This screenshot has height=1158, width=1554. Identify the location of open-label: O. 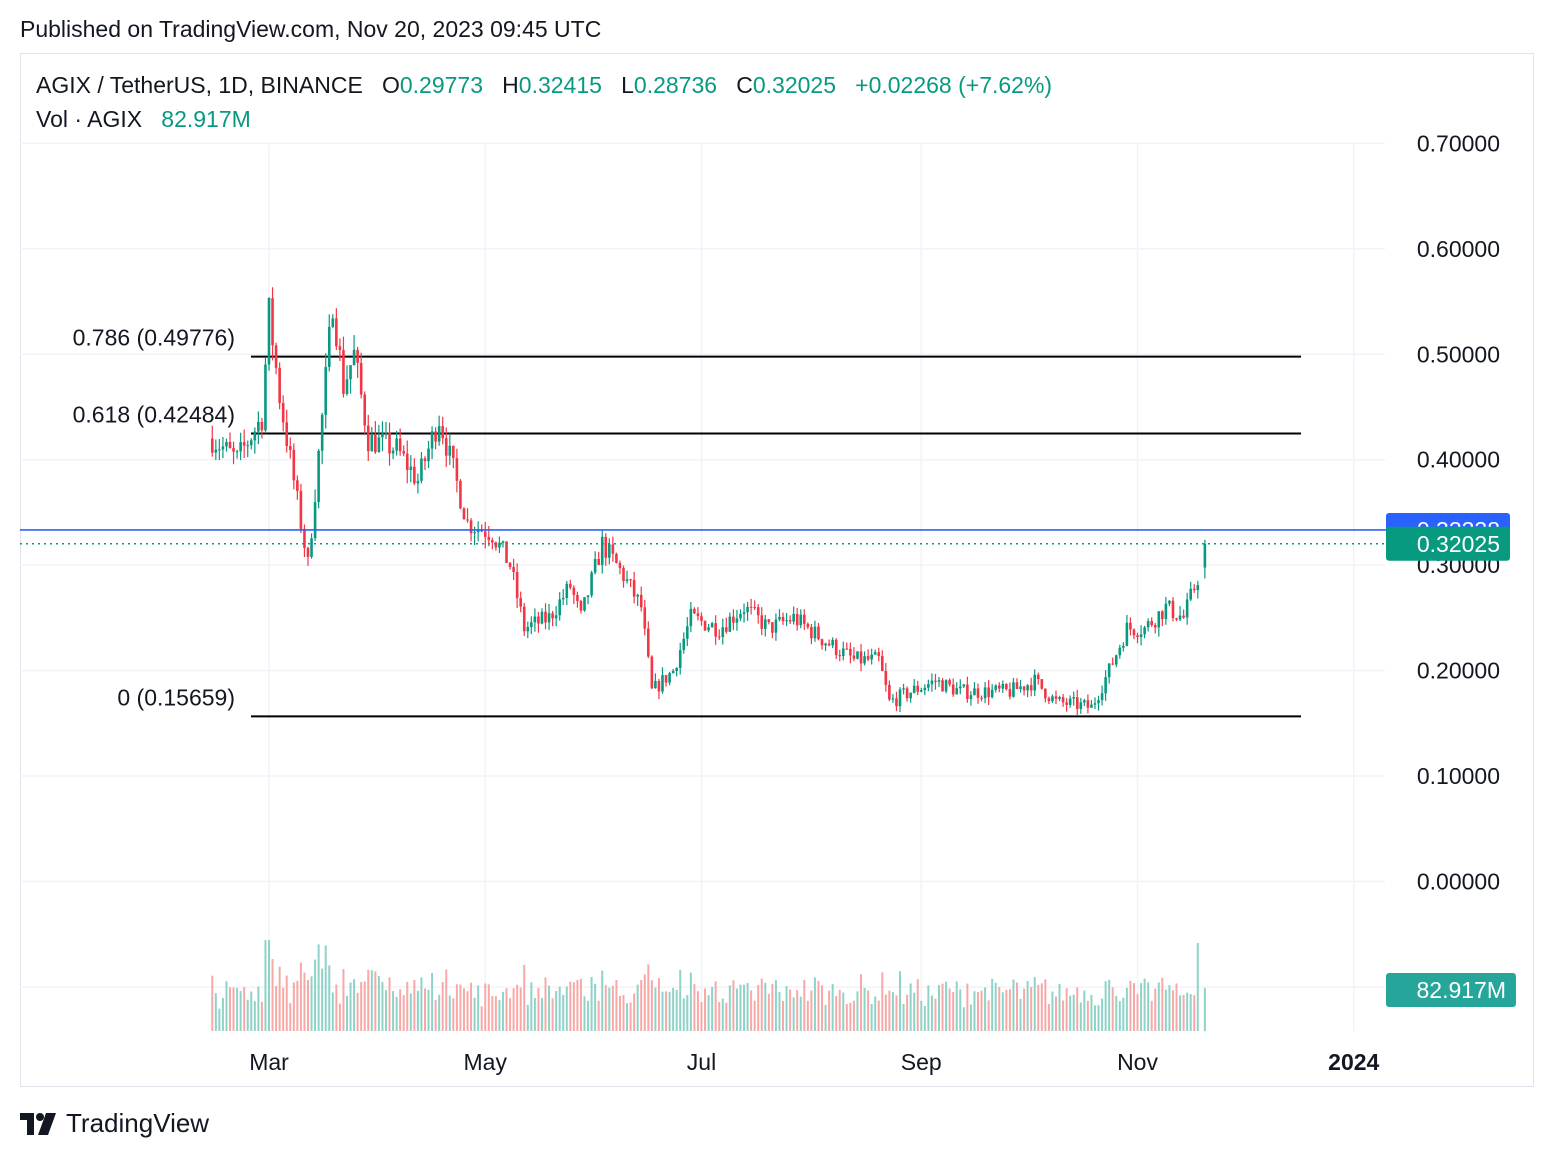
(390, 85).